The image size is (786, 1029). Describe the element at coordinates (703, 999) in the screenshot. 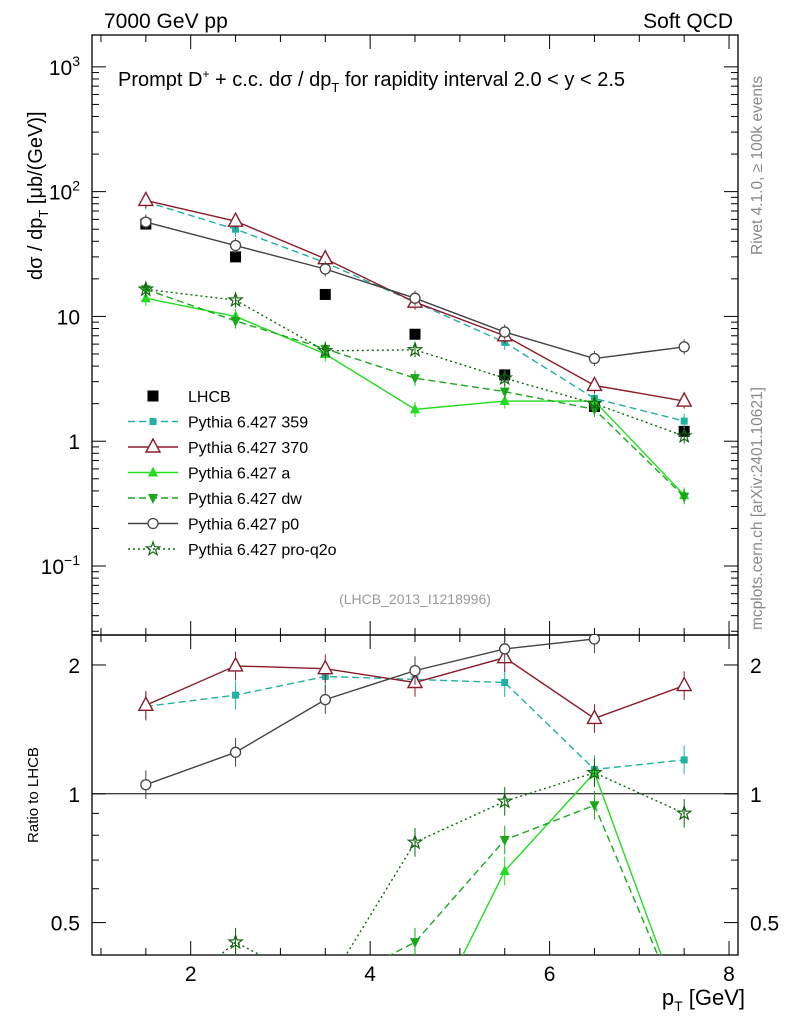

I see `x-axis-label: pT [GeV]` at that location.